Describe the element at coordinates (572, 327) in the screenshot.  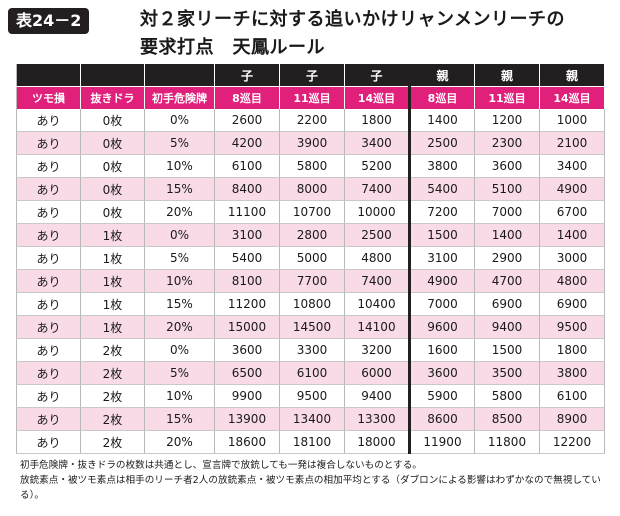
I see `table-cell: 9500` at that location.